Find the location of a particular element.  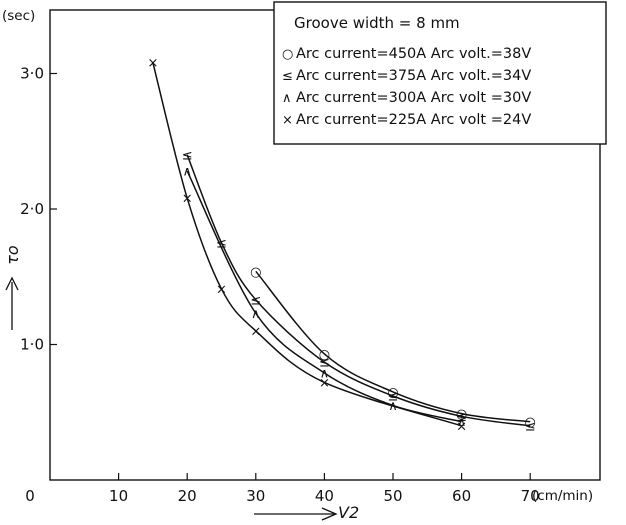

legend-marker-2: ≤ is located at coordinates (287, 76).